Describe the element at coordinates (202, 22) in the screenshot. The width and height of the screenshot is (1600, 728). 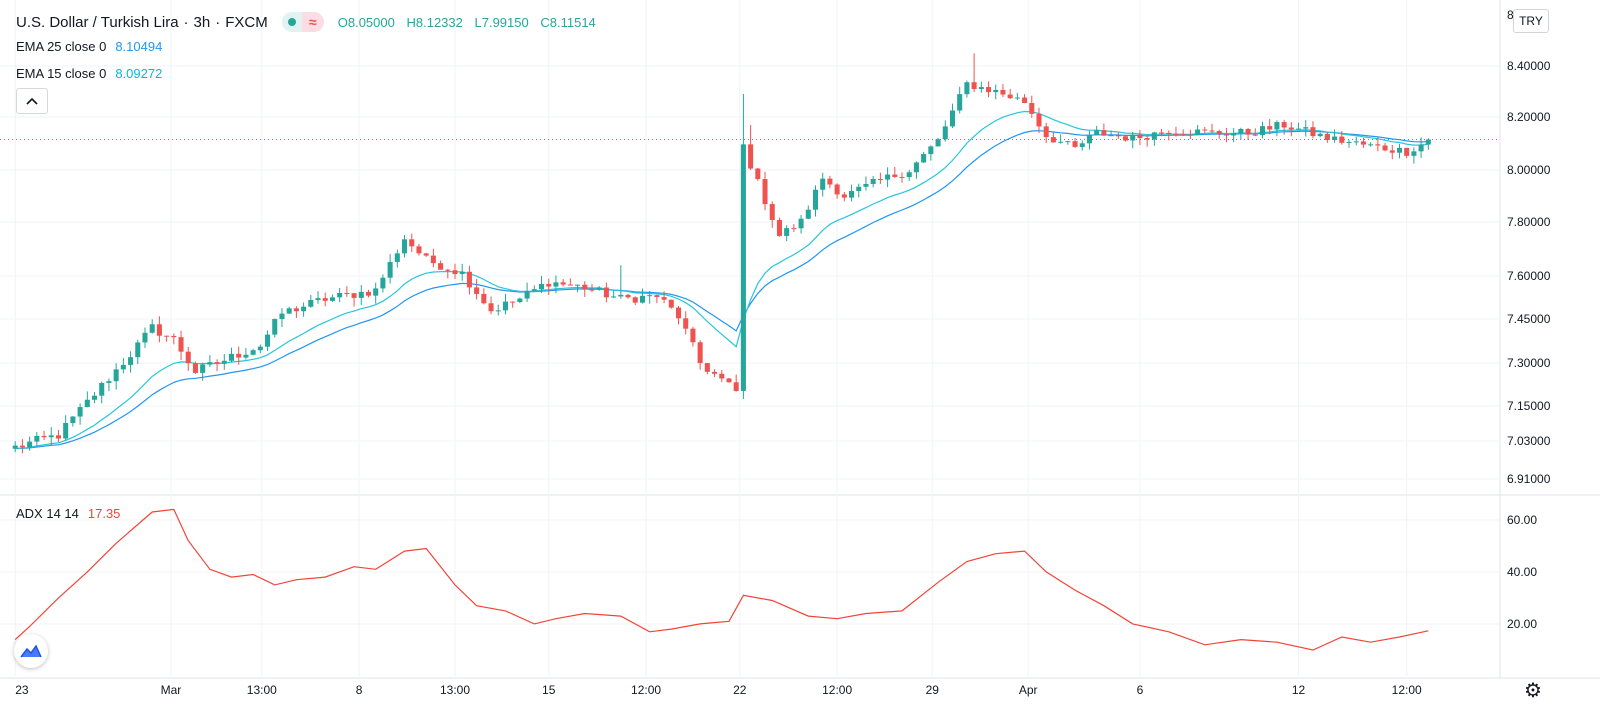
I see `interval-label: 3h` at that location.